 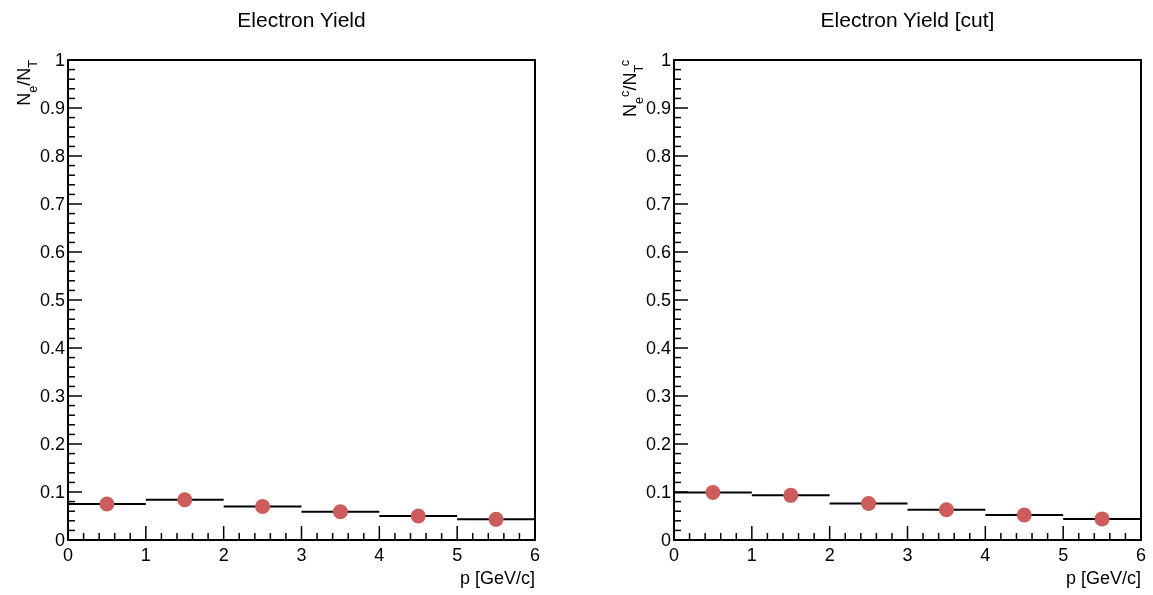 I want to click on chart-title: Electron Yield, so click(x=301, y=19).